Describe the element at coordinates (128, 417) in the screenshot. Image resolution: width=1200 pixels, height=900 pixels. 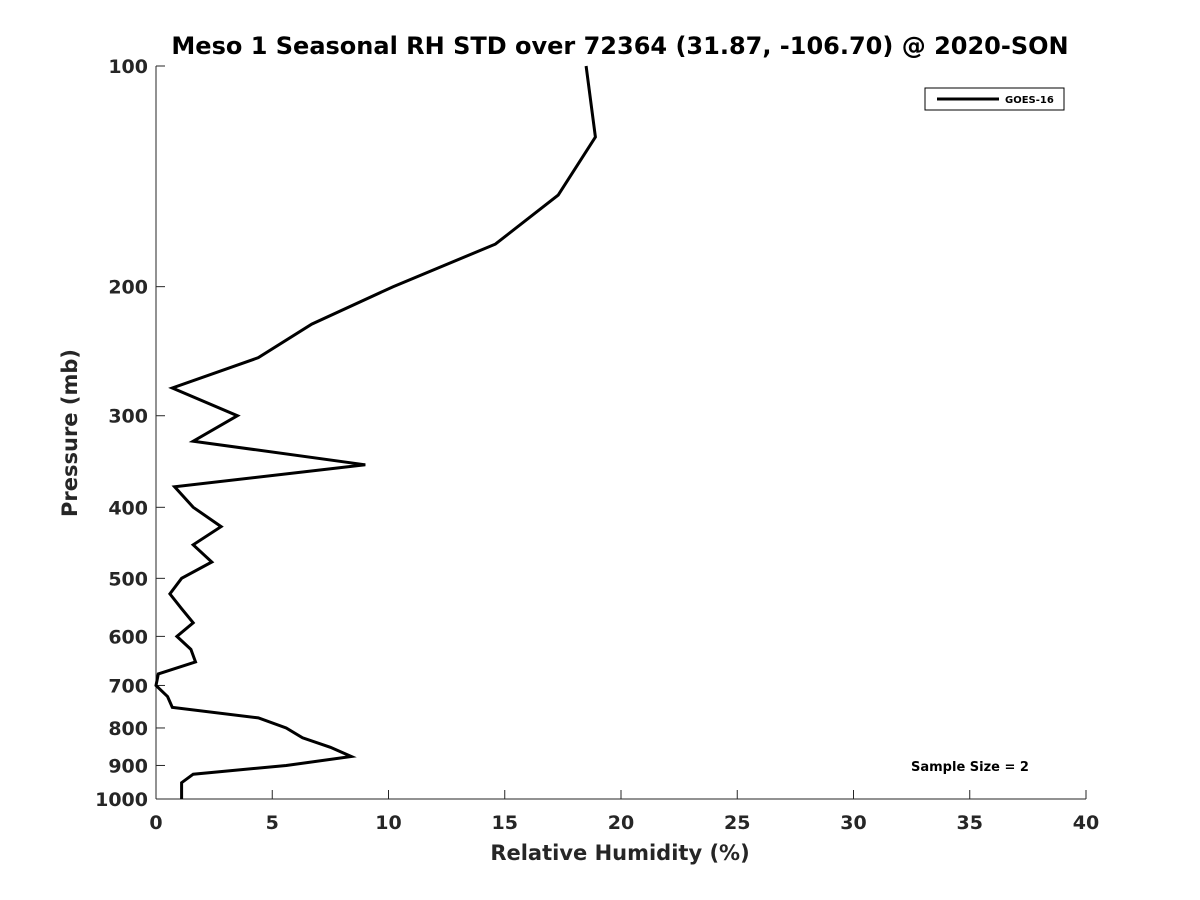
I see `y-tick-label: 300` at that location.